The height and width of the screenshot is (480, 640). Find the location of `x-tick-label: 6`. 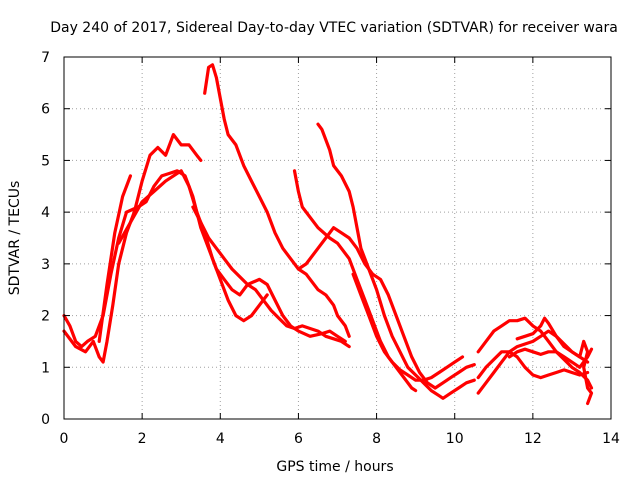

x-tick-label: 6 is located at coordinates (298, 439).